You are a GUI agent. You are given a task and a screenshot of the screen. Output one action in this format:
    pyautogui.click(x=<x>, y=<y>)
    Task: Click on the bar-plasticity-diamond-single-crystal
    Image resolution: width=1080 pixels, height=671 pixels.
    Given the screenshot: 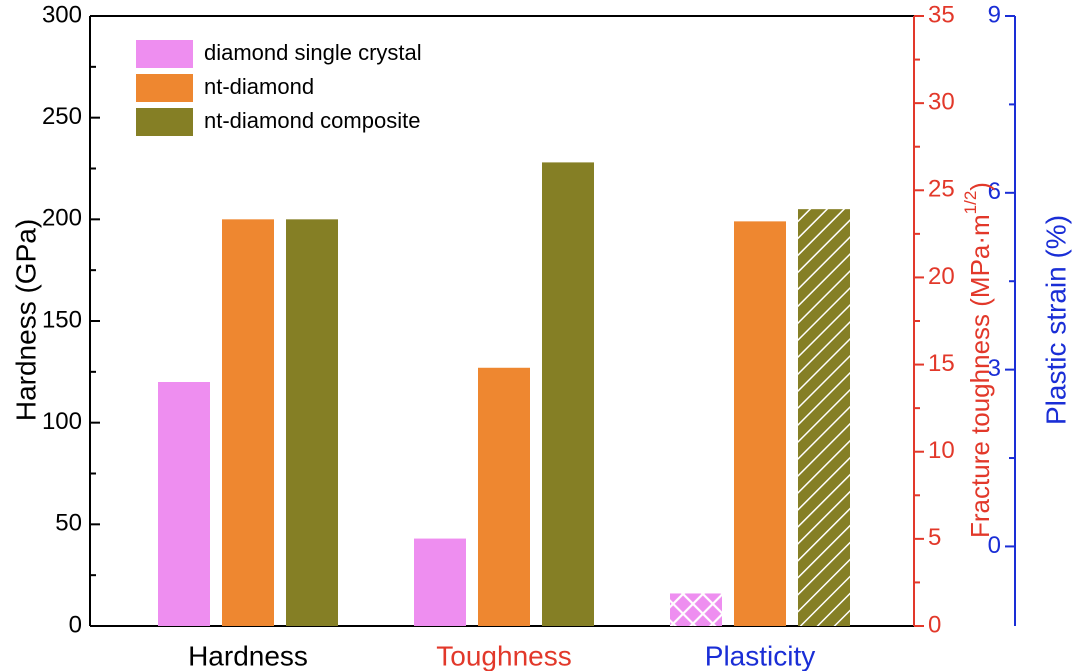 What is the action you would take?
    pyautogui.click(x=696, y=609)
    